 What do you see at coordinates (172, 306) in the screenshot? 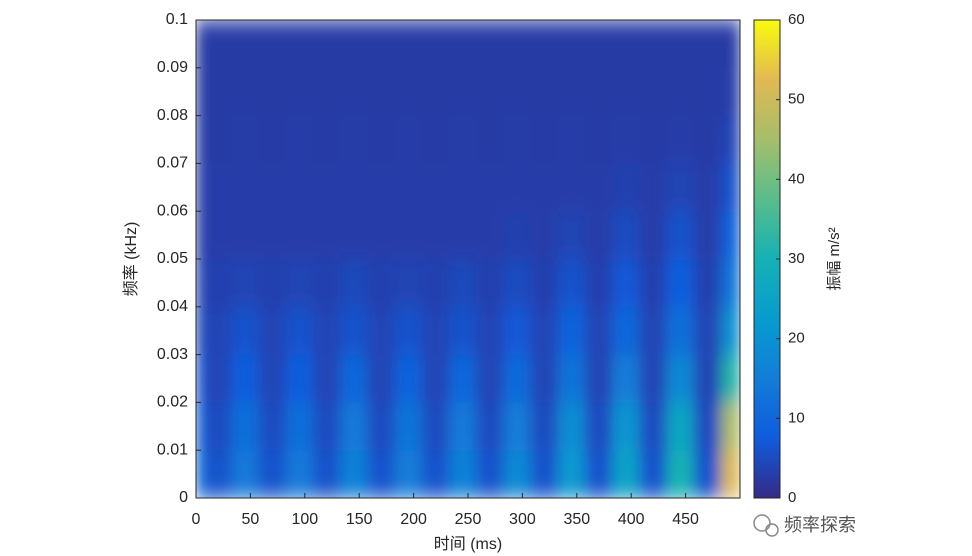
I see `y-tick-label: 0.04` at bounding box center [172, 306].